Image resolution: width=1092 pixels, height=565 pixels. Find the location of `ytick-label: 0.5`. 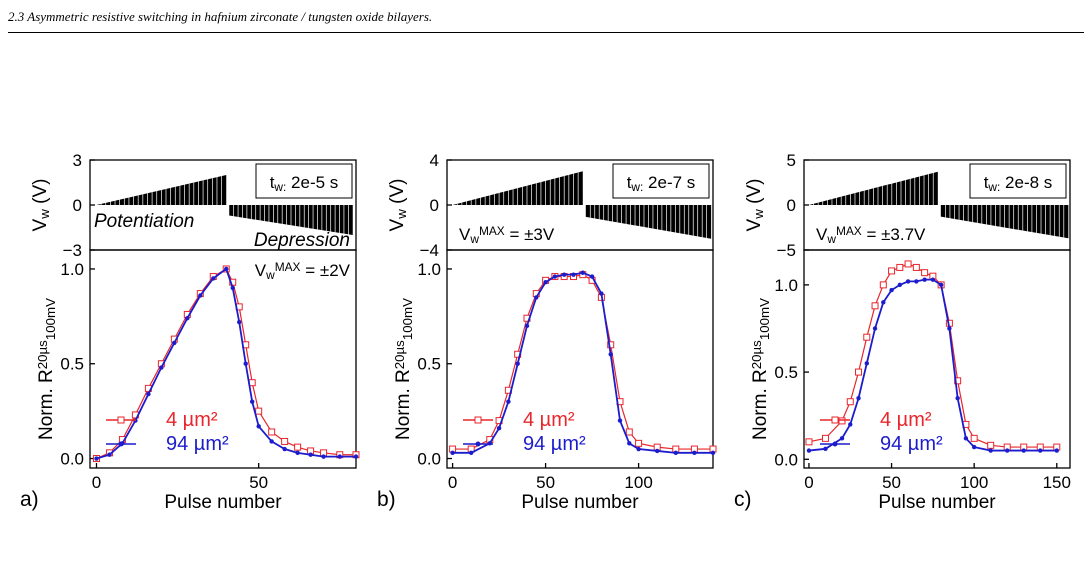

ytick-label: 0.5 is located at coordinates (786, 372).